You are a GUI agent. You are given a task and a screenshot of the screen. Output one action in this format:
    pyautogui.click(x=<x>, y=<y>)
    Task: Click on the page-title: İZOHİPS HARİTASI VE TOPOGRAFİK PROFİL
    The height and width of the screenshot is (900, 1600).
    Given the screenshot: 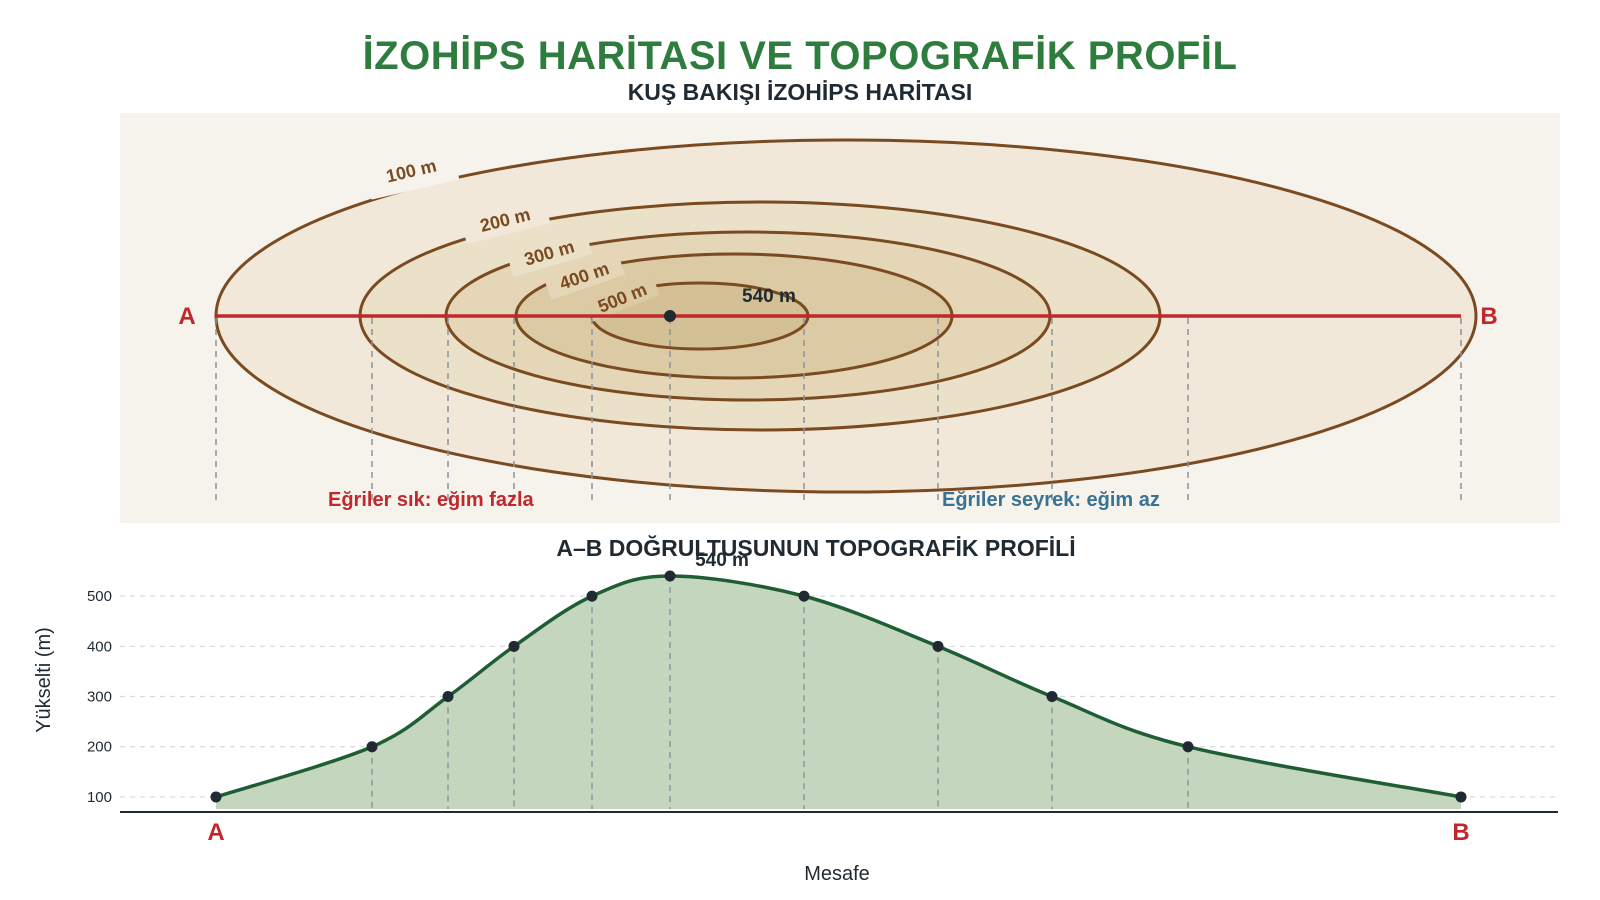 What is the action you would take?
    pyautogui.click(x=800, y=56)
    